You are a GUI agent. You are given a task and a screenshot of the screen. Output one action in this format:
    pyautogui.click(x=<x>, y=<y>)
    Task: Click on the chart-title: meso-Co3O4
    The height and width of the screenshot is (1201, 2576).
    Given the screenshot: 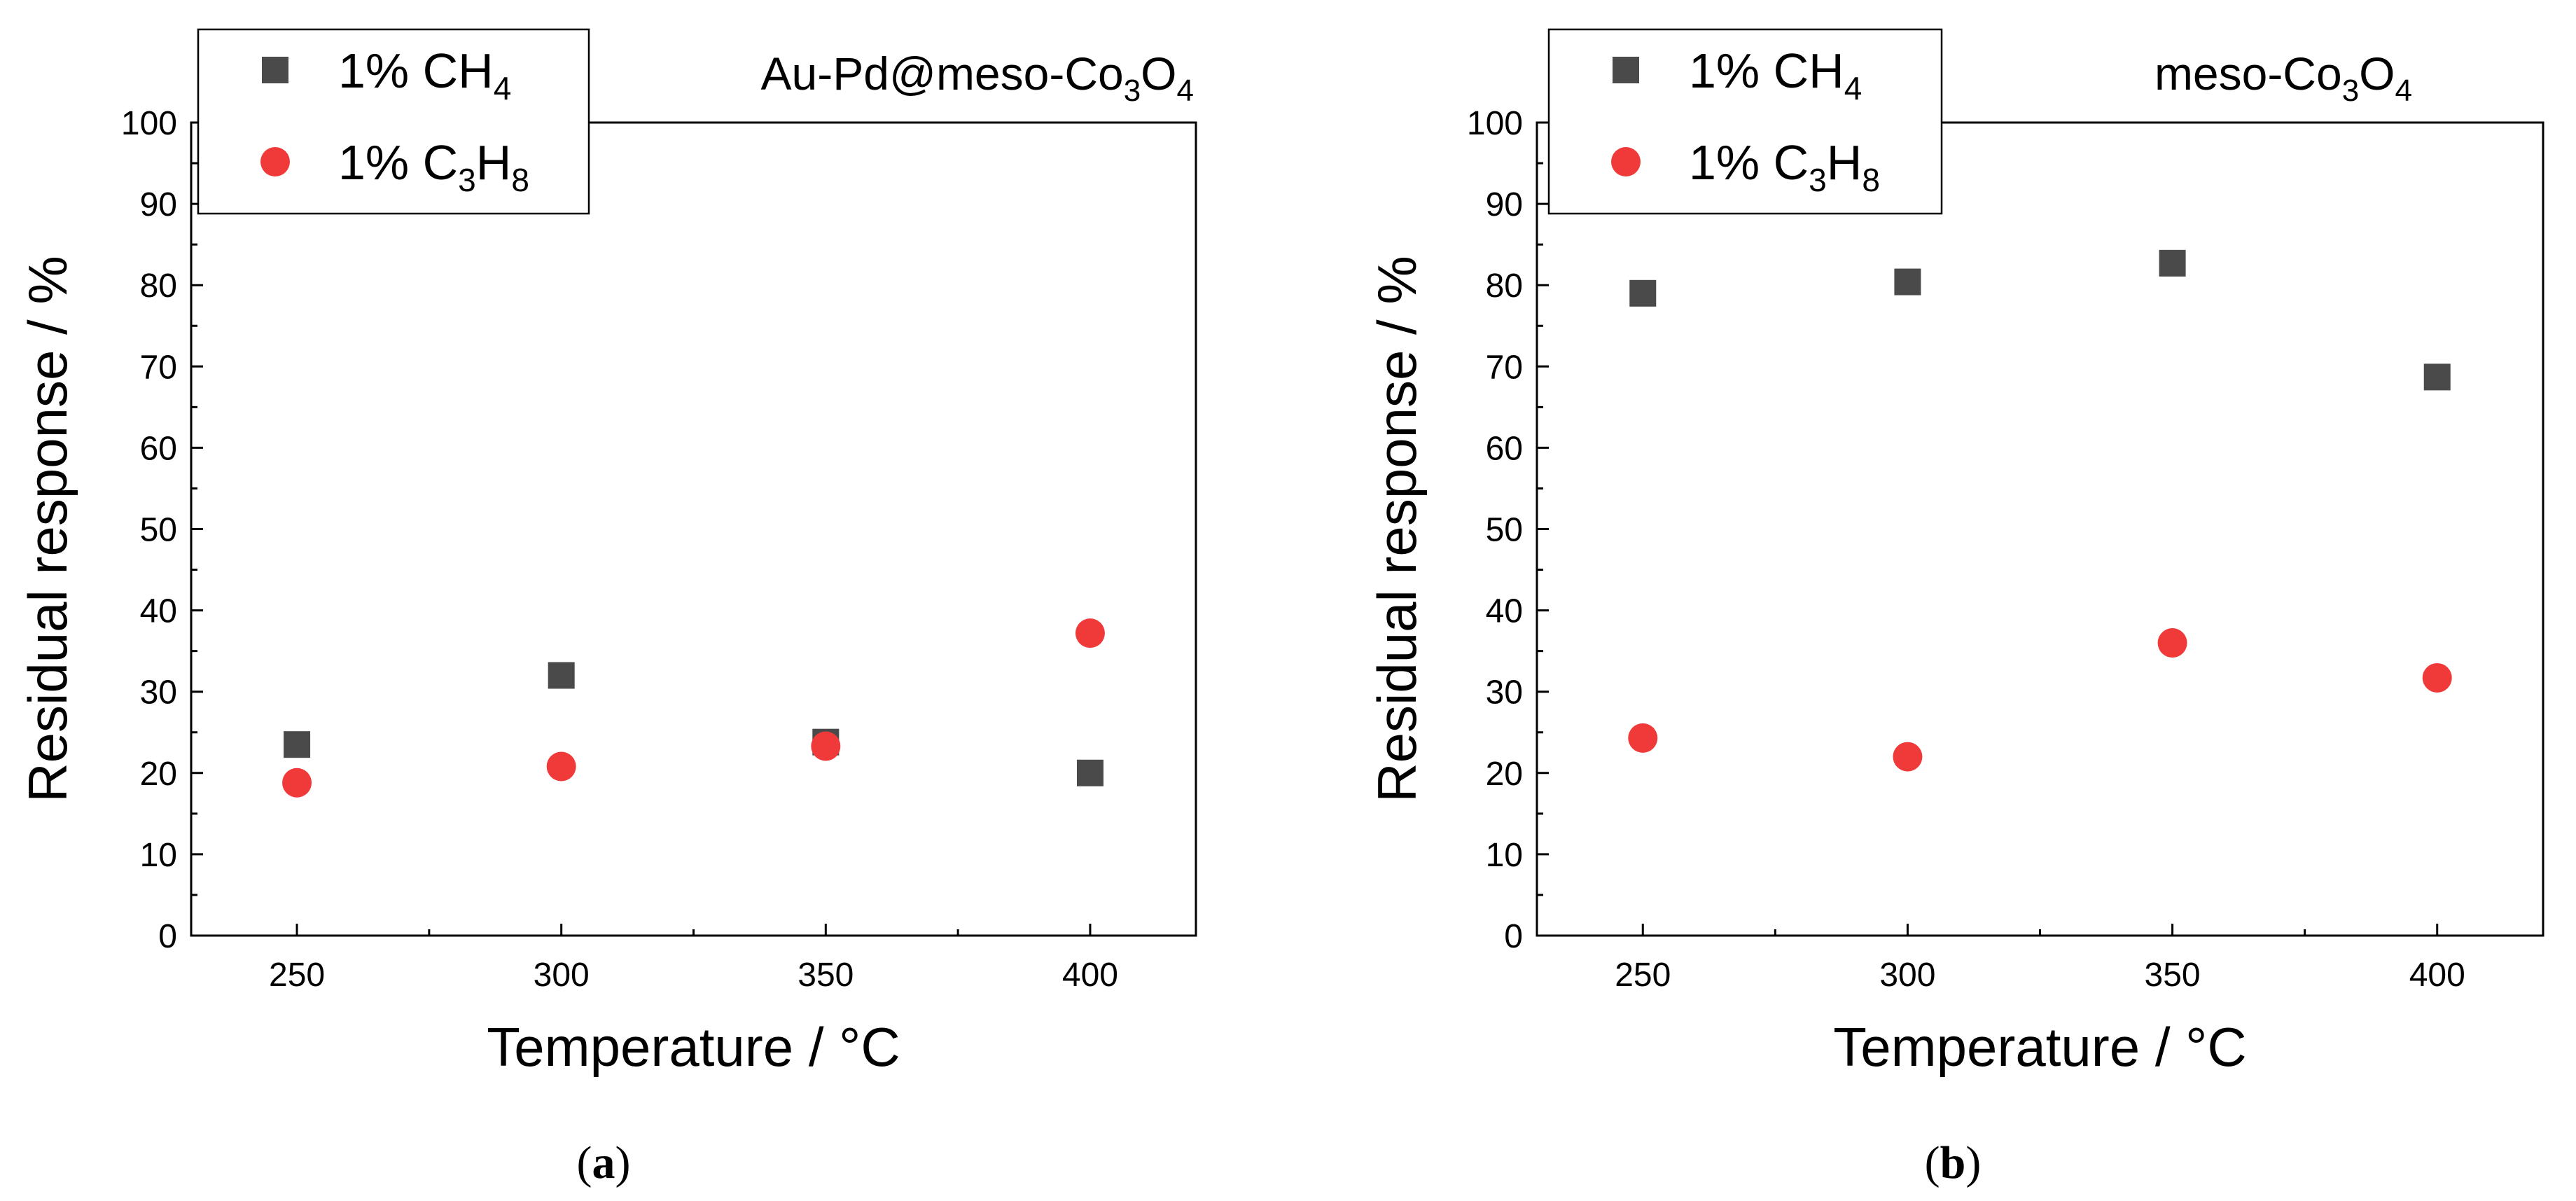 What is the action you would take?
    pyautogui.click(x=2283, y=78)
    